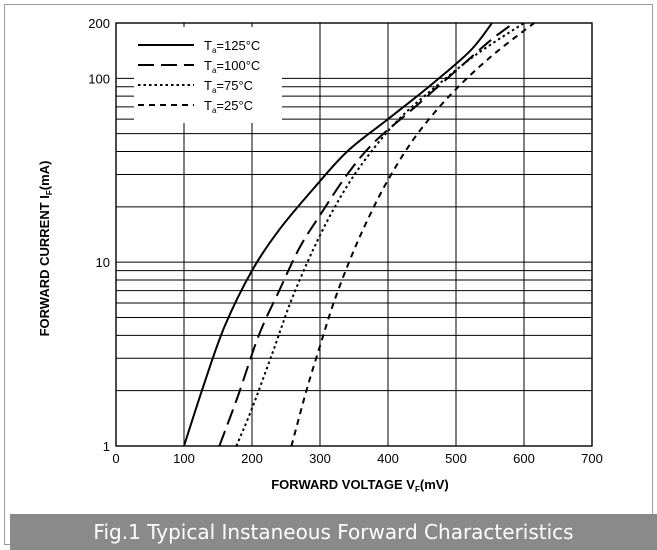 This screenshot has width=657, height=550. I want to click on y-tick-label: 1, so click(106, 446).